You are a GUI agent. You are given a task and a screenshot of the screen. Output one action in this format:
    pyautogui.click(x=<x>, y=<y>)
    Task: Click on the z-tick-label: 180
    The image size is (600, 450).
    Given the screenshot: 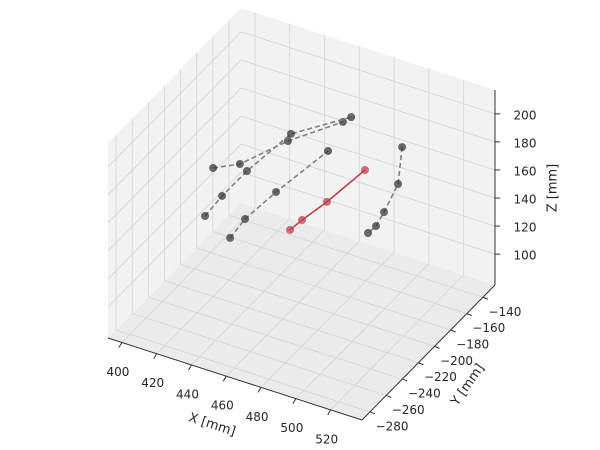 What is the action you would take?
    pyautogui.click(x=525, y=143)
    